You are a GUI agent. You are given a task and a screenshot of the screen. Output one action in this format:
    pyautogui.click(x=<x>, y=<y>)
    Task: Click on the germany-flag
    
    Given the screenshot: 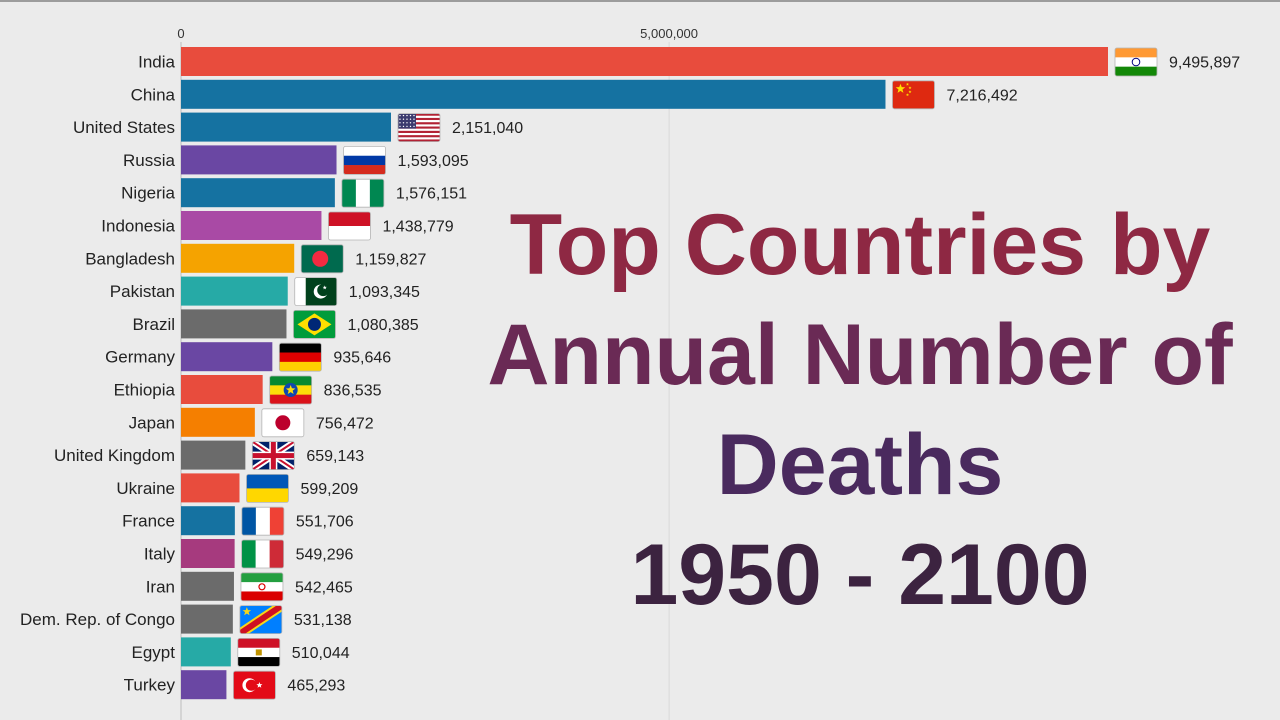 What is the action you would take?
    pyautogui.click(x=300, y=357)
    